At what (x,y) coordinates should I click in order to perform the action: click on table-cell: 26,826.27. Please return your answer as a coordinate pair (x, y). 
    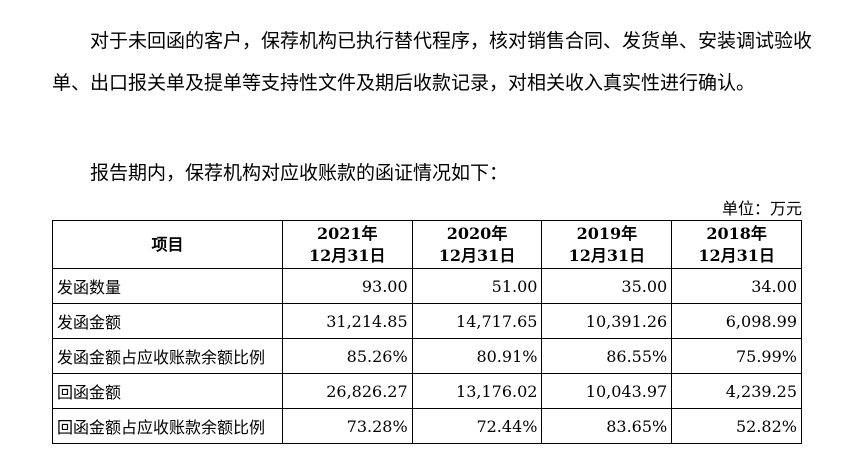
    Looking at the image, I should click on (347, 391).